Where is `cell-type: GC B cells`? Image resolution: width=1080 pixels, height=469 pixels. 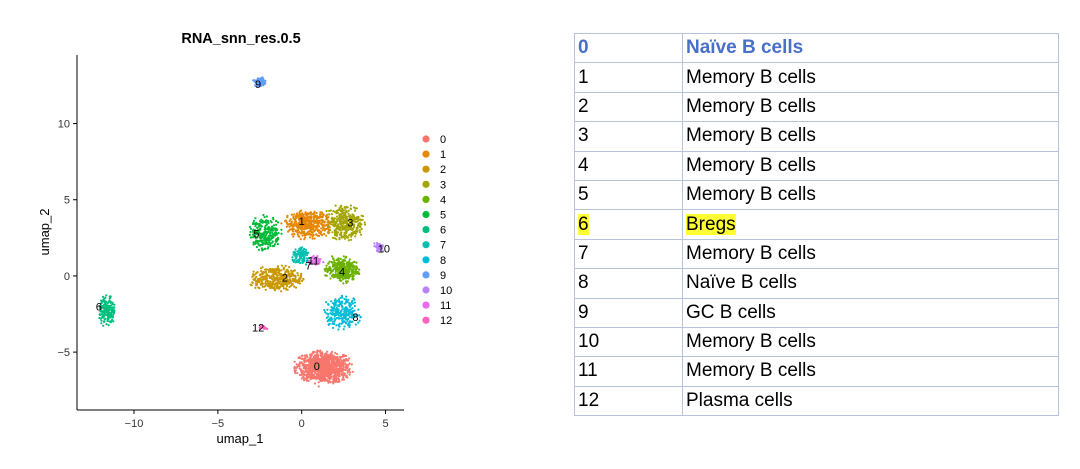 cell-type: GC B cells is located at coordinates (731, 312).